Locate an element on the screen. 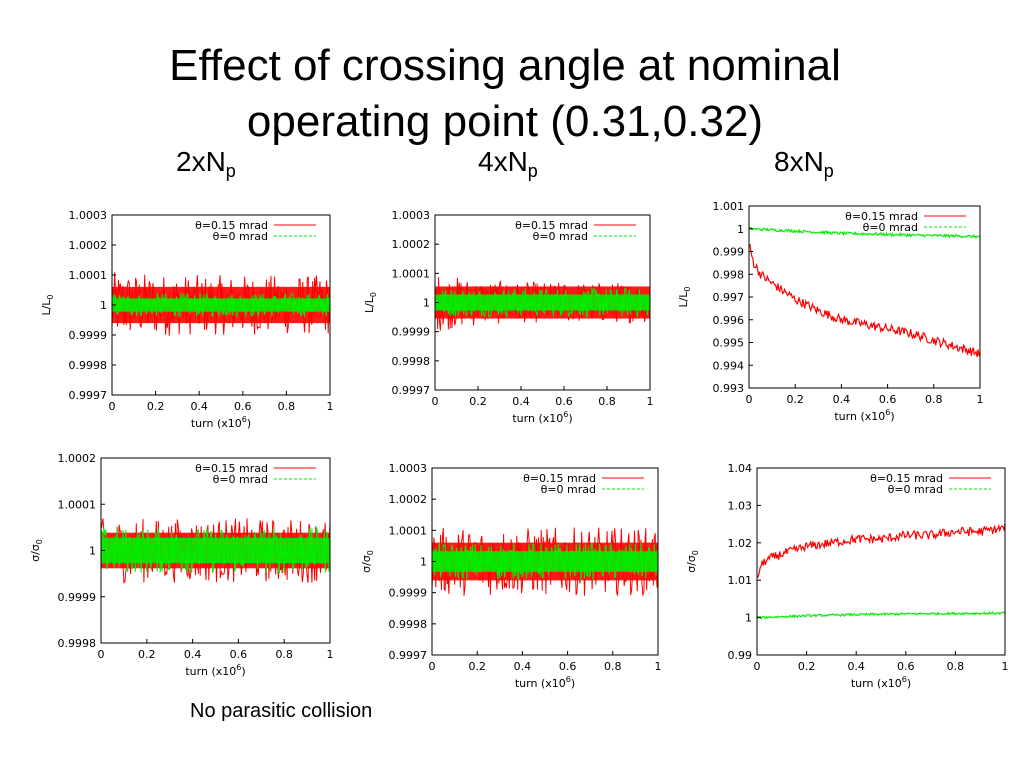  y-tick-label: 1.03 is located at coordinates (740, 505).